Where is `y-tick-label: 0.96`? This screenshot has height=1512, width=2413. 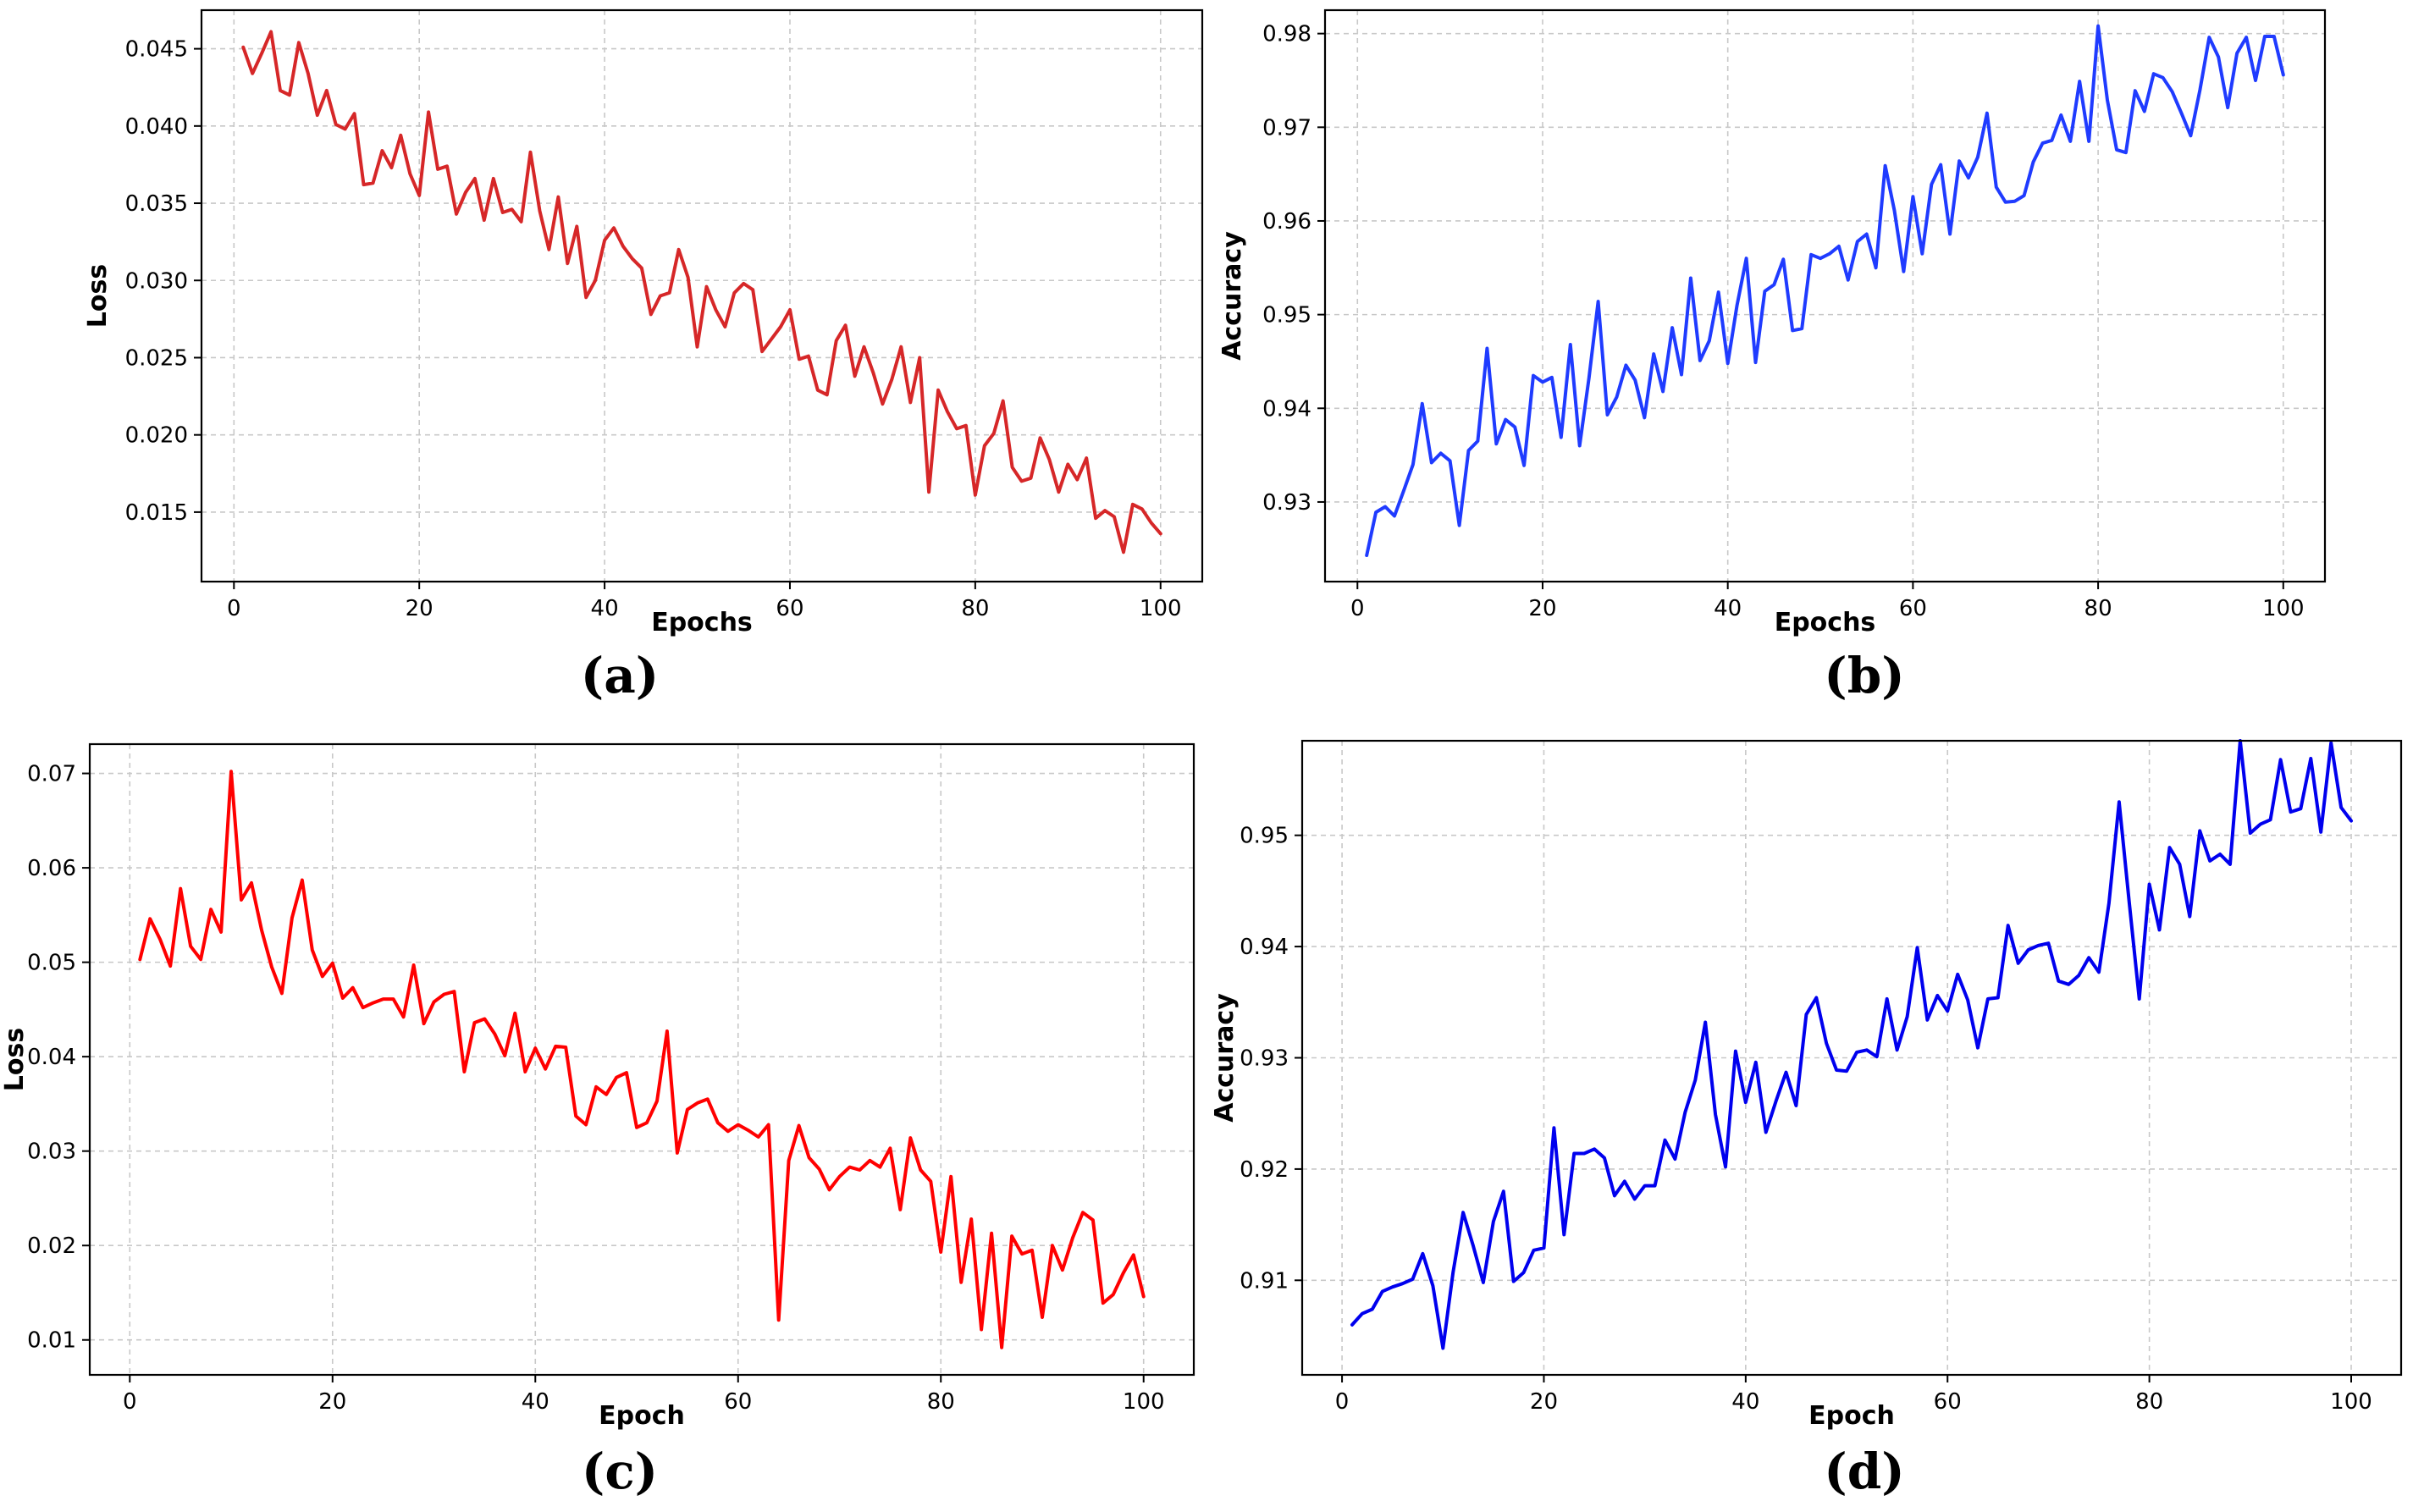
y-tick-label: 0.96 is located at coordinates (1286, 222).